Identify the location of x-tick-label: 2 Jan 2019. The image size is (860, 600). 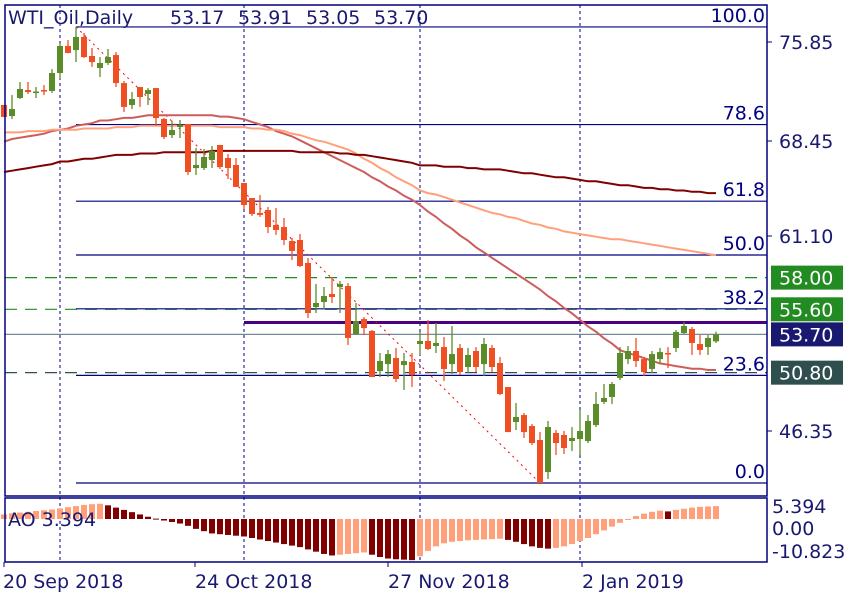
(633, 582).